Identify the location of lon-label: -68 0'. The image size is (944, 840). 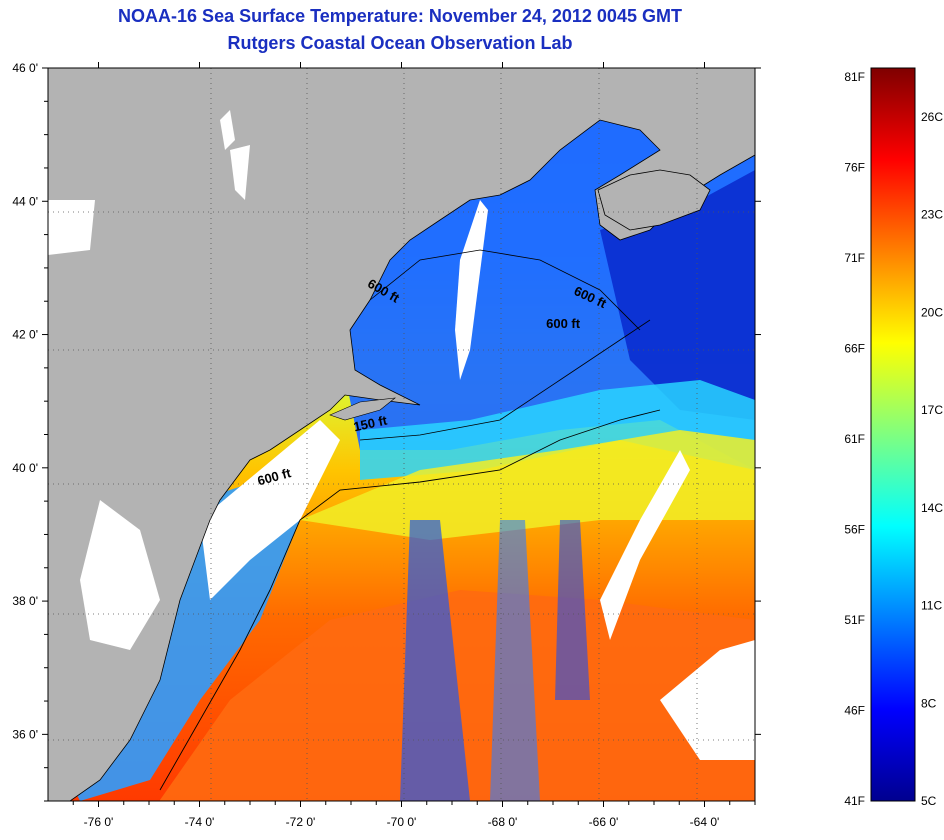
(503, 822).